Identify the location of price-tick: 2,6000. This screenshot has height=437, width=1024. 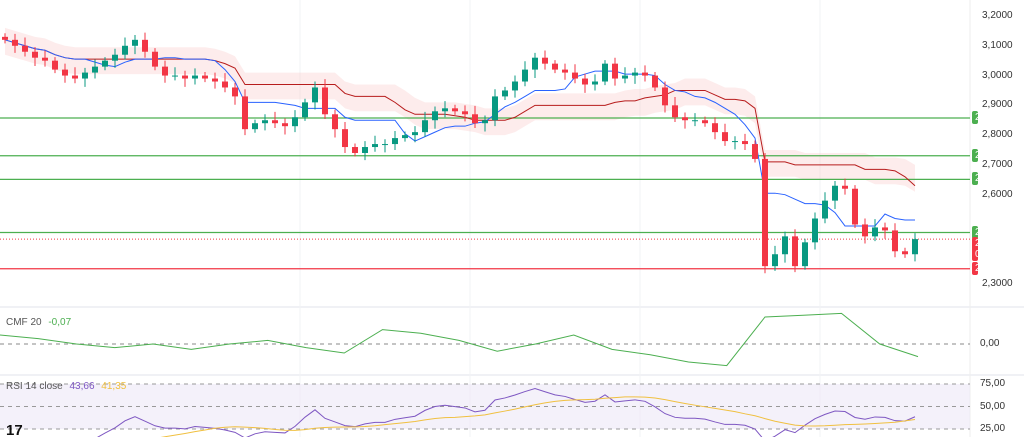
(997, 194).